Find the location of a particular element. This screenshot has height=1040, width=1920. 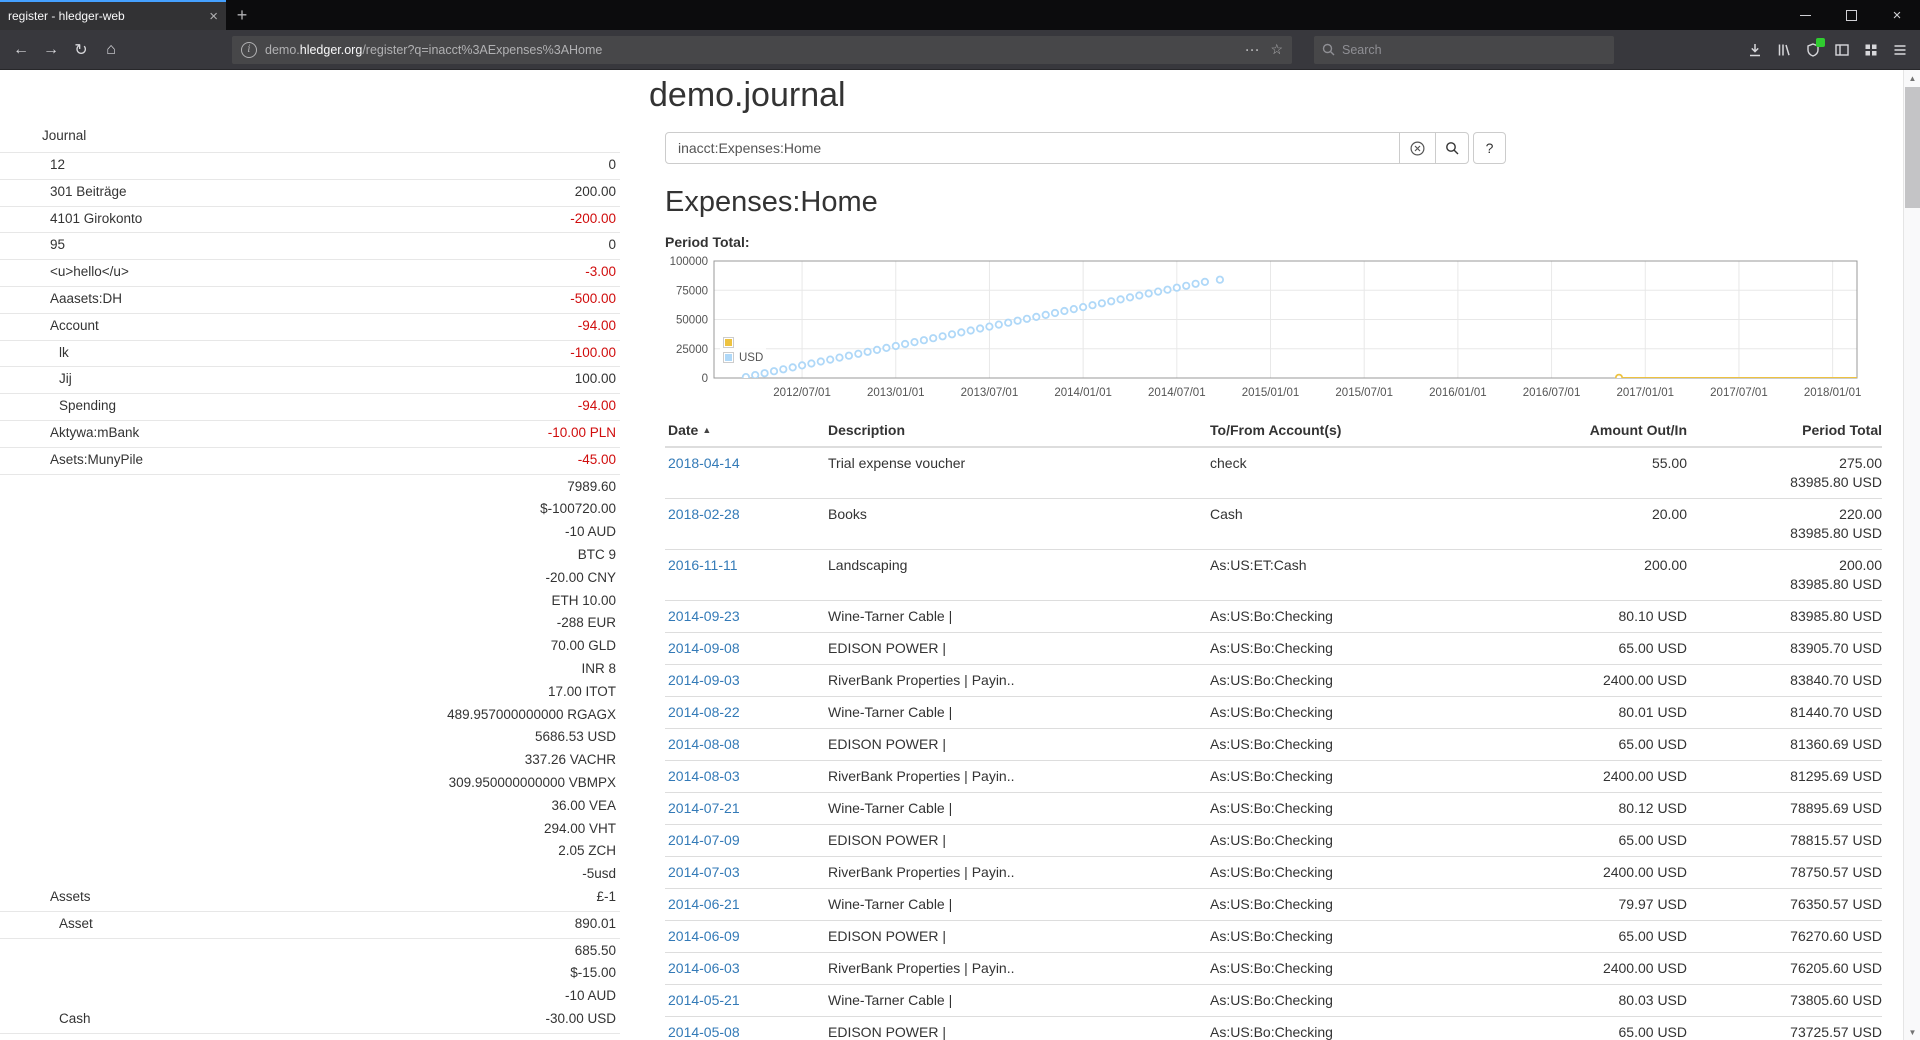

bookmark-star-icon: ☆ is located at coordinates (1276, 49).